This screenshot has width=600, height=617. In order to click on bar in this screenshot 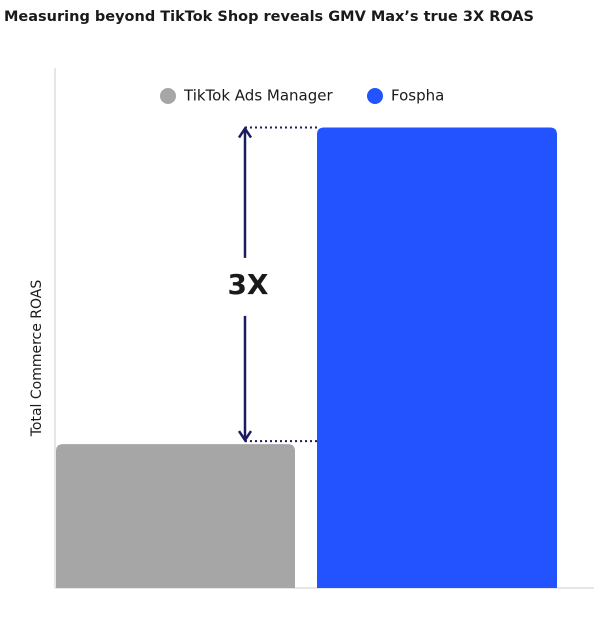, I will do `click(175, 516)`.